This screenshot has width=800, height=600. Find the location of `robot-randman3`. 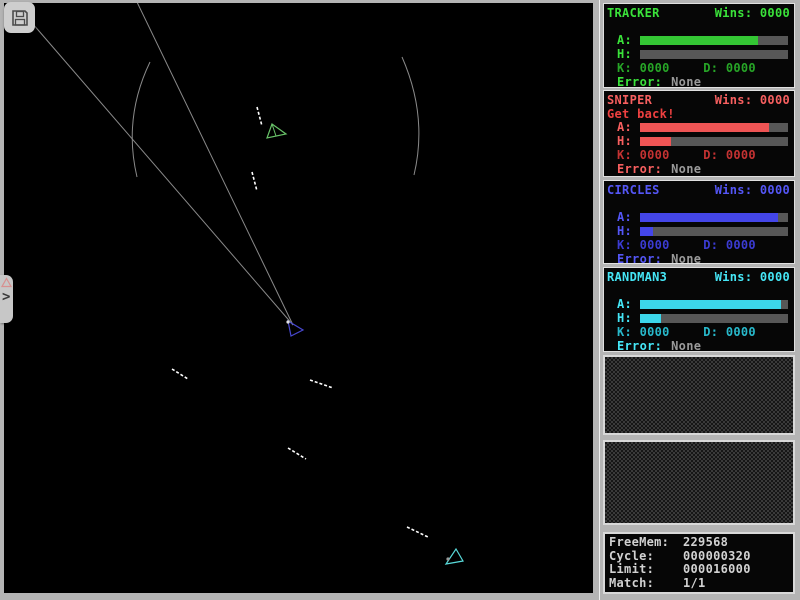

robot-randman3 is located at coordinates (454, 556).